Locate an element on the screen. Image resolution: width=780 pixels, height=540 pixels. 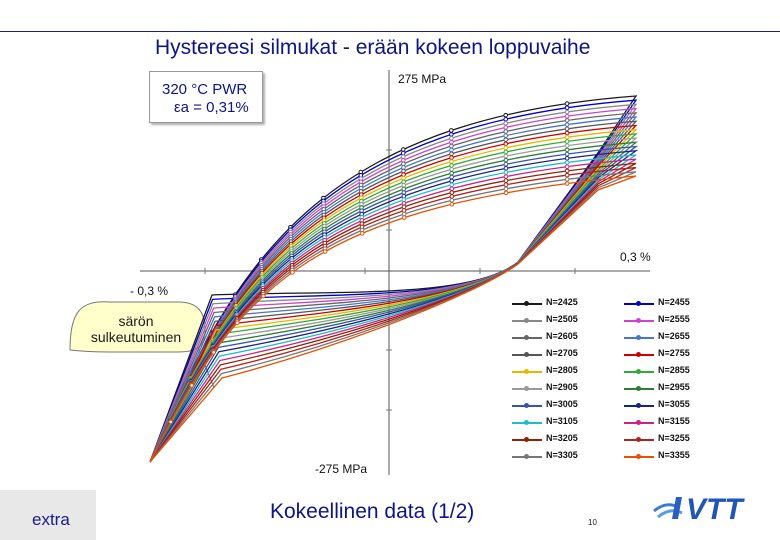
header-rule is located at coordinates (390, 16).